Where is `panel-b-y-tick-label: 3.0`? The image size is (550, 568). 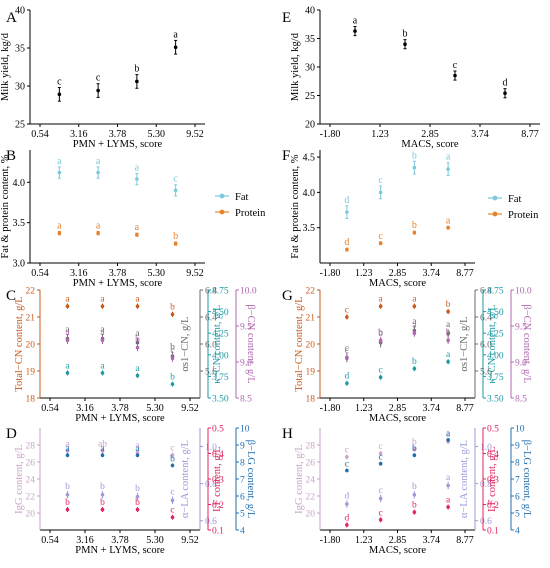 panel-b-y-tick-label: 3.0 is located at coordinates (19, 264).